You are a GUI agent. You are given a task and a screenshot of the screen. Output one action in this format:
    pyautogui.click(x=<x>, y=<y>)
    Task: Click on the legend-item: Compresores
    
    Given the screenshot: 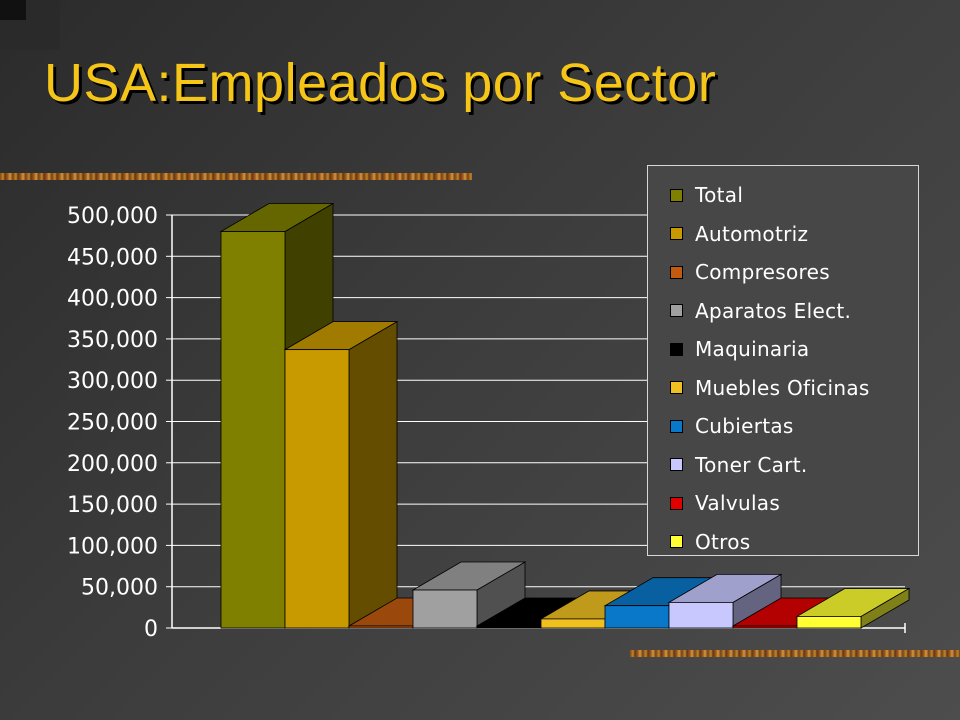 What is the action you would take?
    pyautogui.click(x=794, y=272)
    